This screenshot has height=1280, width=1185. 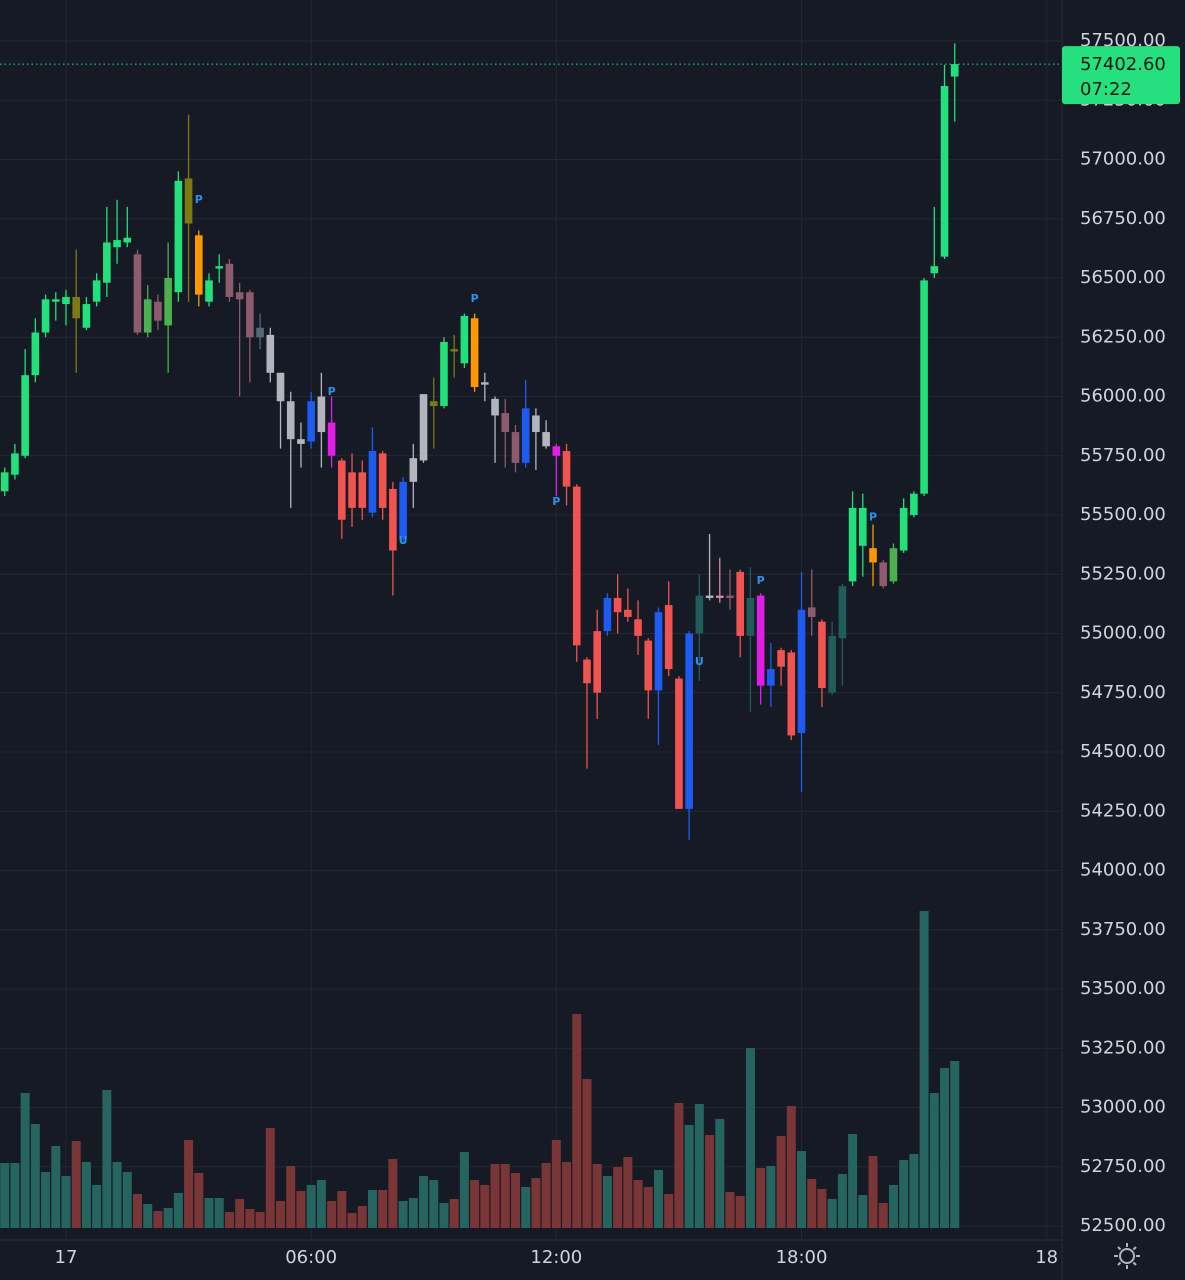 What do you see at coordinates (403, 540) in the screenshot?
I see `signal-label: U` at bounding box center [403, 540].